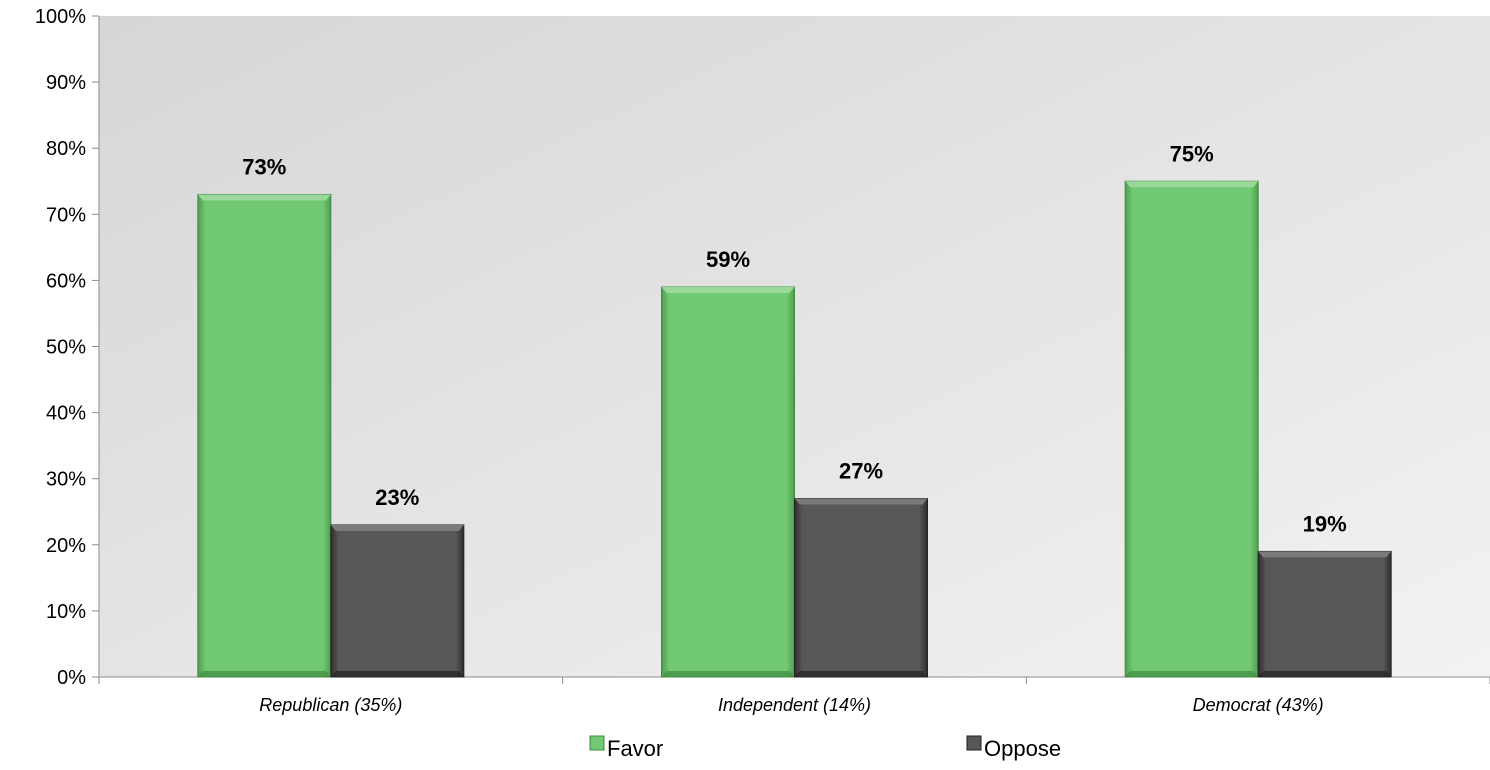 The width and height of the screenshot is (1490, 770). Describe the element at coordinates (66, 149) in the screenshot. I see `y-tick-label: 80%` at that location.